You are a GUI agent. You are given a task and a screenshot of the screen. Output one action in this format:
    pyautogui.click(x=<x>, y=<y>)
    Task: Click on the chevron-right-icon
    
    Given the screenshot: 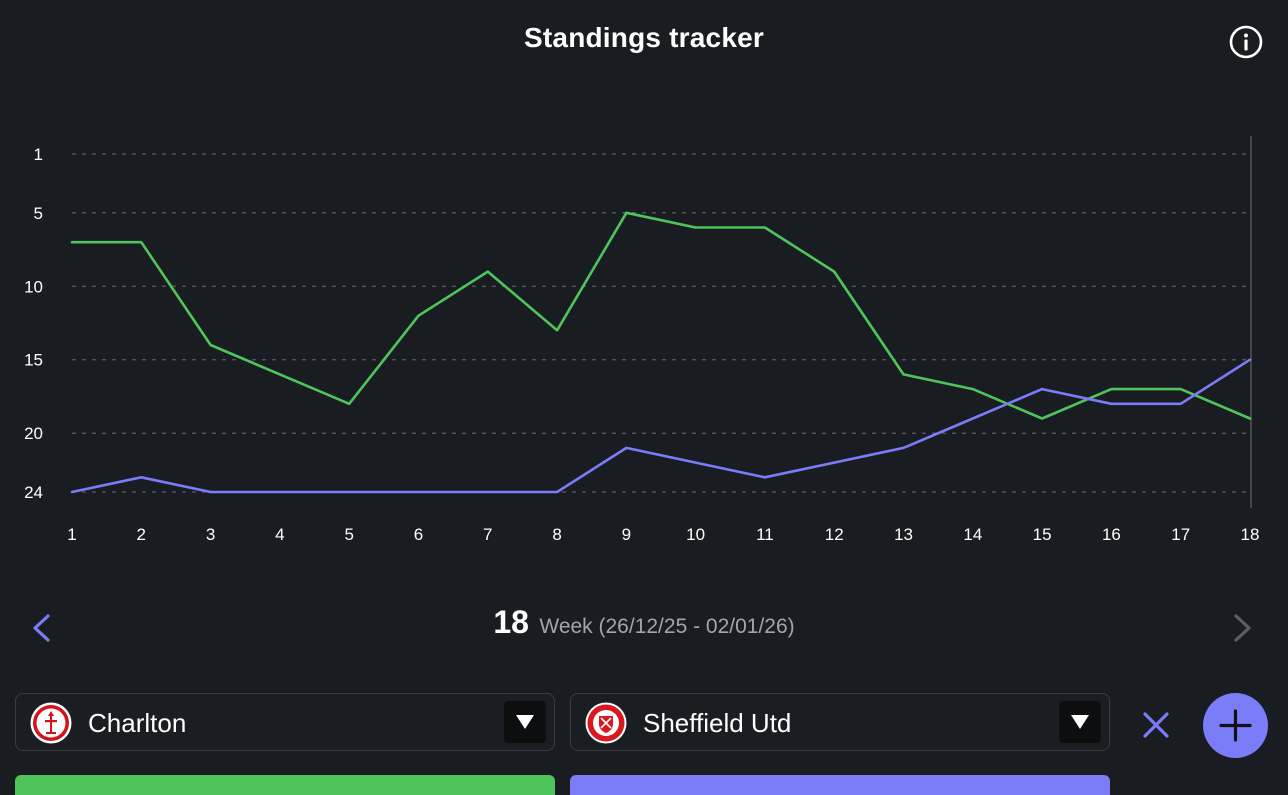 What is the action you would take?
    pyautogui.click(x=1242, y=628)
    